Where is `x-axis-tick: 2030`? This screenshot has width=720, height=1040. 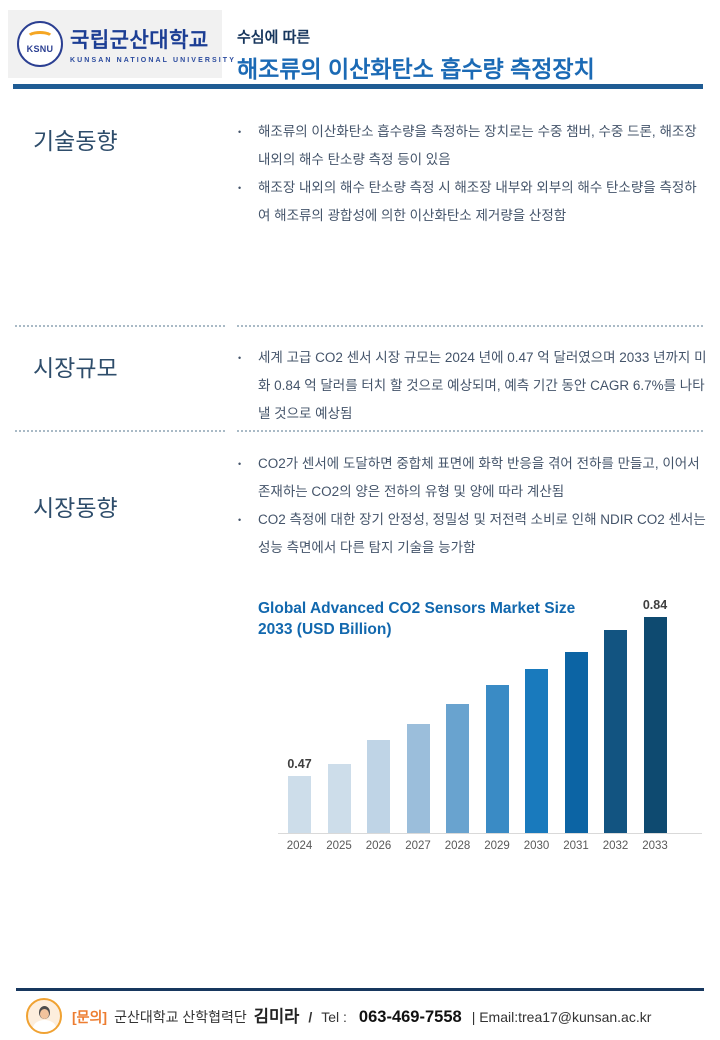 x-axis-tick: 2030 is located at coordinates (536, 846).